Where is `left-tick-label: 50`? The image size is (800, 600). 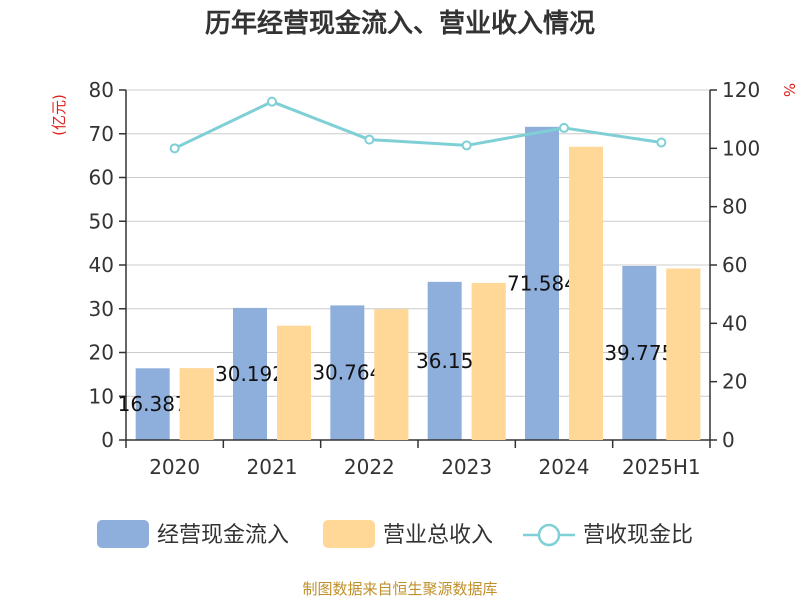
left-tick-label: 50 is located at coordinates (101, 221).